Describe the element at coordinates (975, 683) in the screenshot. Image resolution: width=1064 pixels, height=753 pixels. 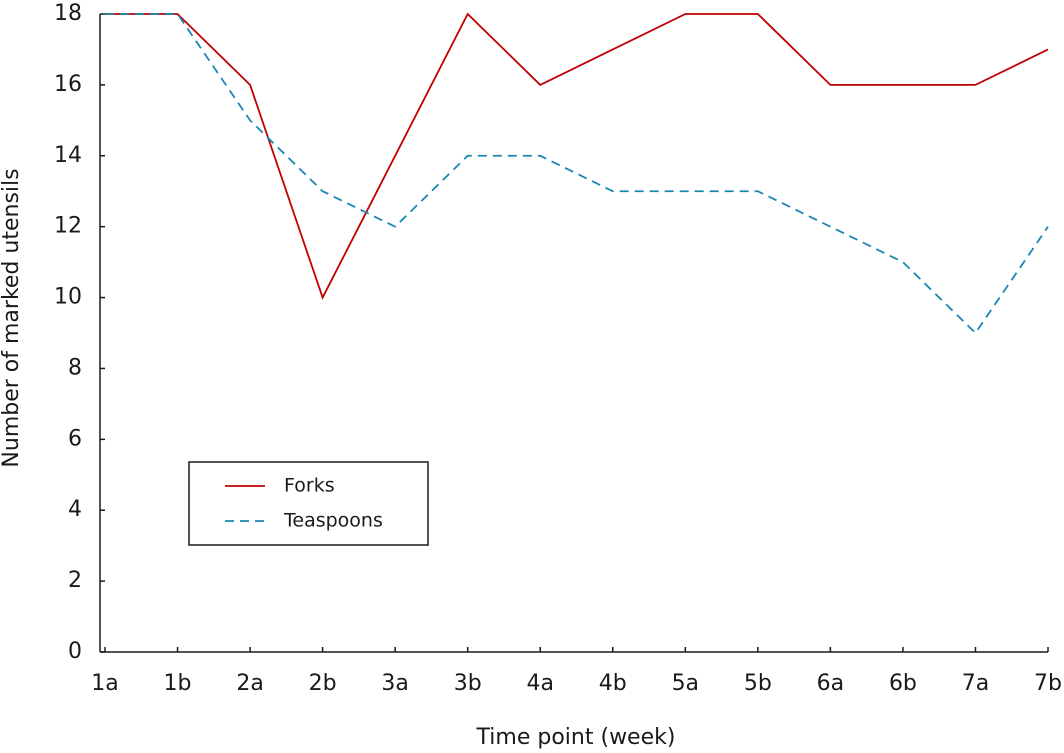
I see `x-tick-label: 7a` at that location.